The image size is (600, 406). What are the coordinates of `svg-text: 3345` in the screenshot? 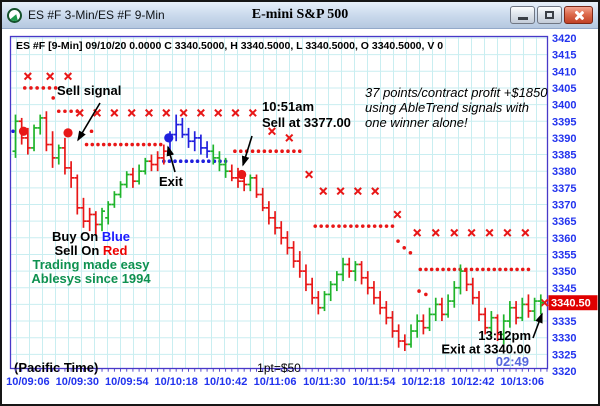 It's located at (564, 289).